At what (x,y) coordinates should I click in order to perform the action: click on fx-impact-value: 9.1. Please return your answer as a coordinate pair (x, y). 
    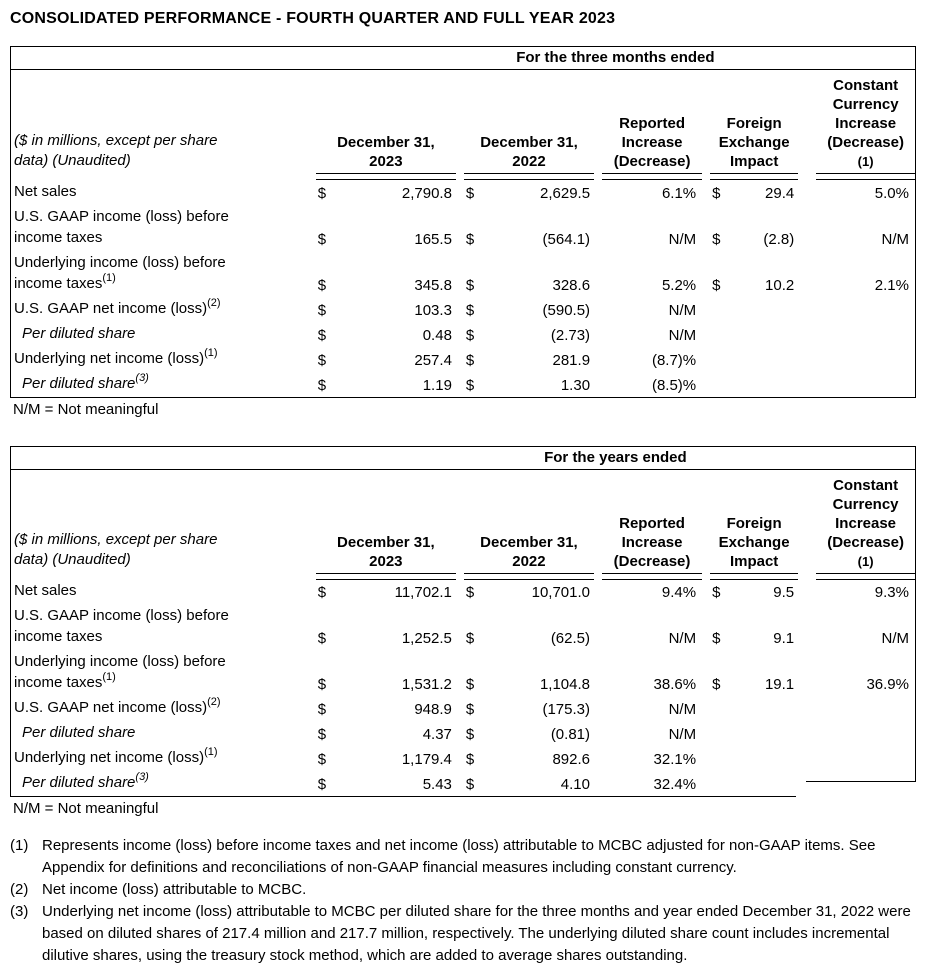
    Looking at the image, I should click on (784, 638).